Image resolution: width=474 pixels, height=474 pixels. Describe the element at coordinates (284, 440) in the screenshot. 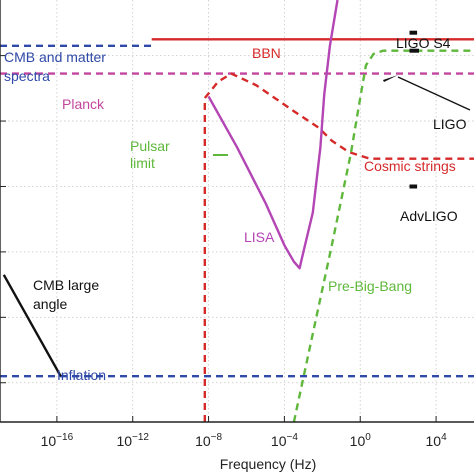

I see `x-tick-label: 10⁻⁴` at that location.